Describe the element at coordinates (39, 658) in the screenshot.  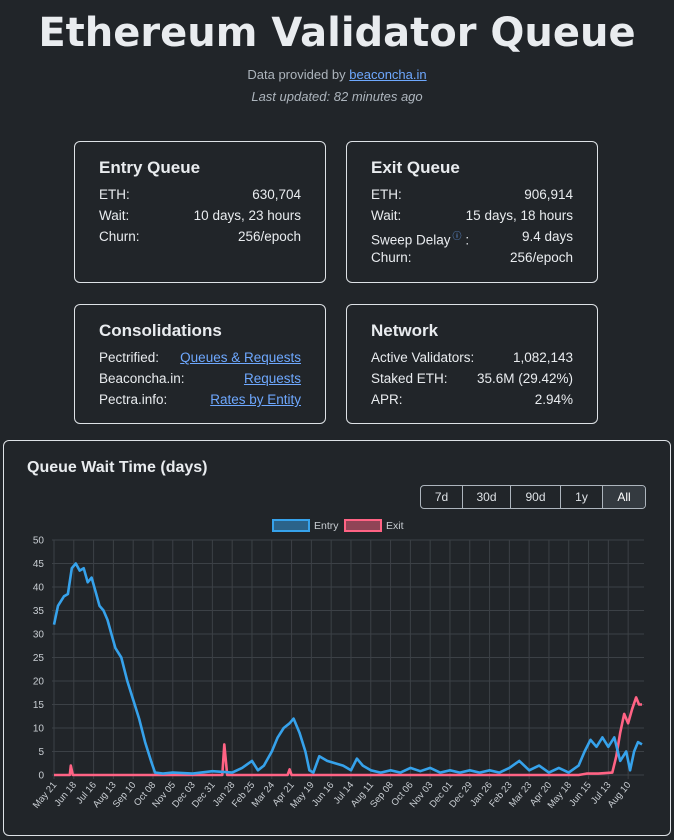
I see `y-tick-label: 25` at that location.